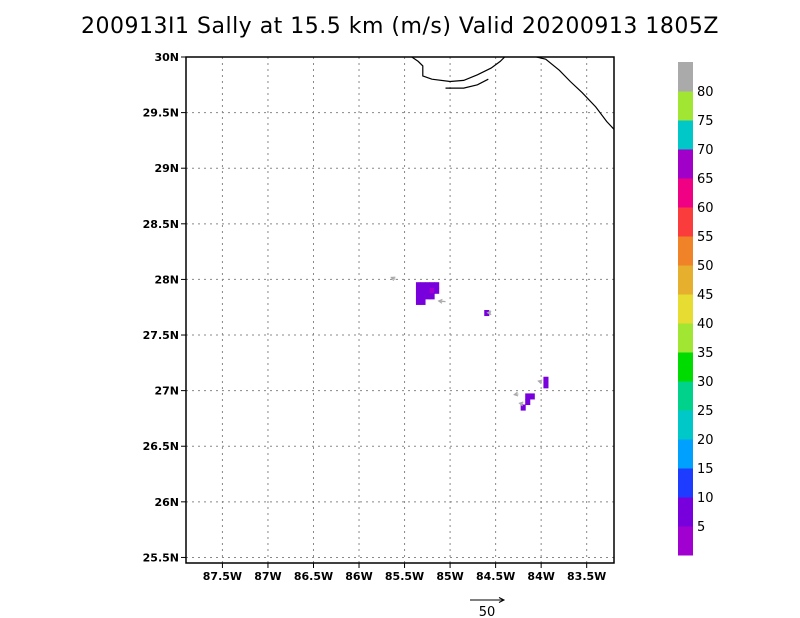 Image resolution: width=800 pixels, height=618 pixels. Describe the element at coordinates (512, 93) in the screenshot. I see `coastline` at that location.